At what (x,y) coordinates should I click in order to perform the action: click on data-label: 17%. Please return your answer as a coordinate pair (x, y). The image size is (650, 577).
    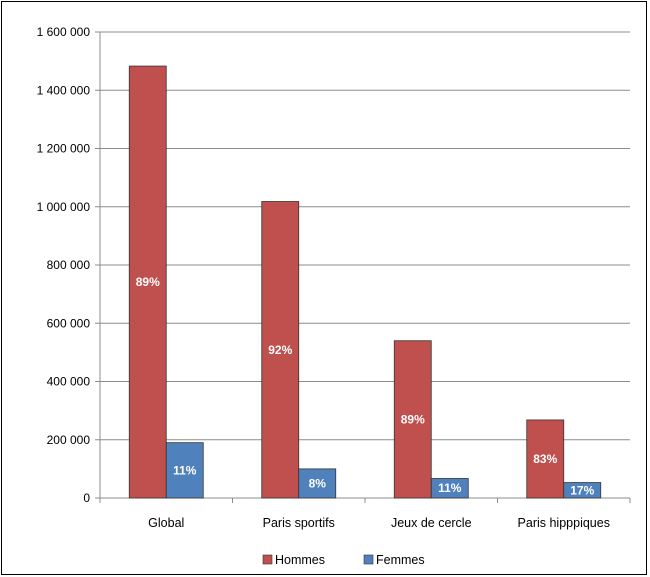
    Looking at the image, I should click on (582, 490).